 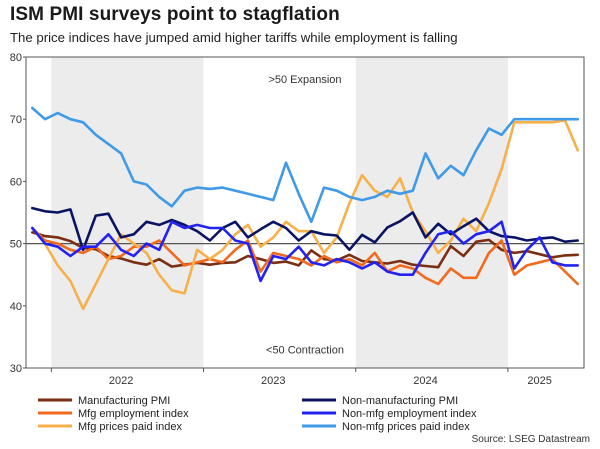 I want to click on series-line-manufacturing-pmi, so click(x=305, y=250).